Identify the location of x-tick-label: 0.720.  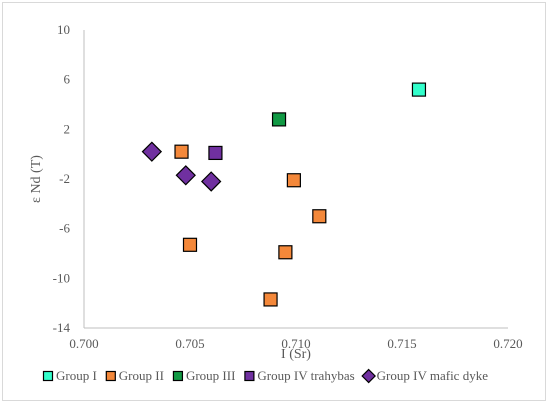
(507, 343).